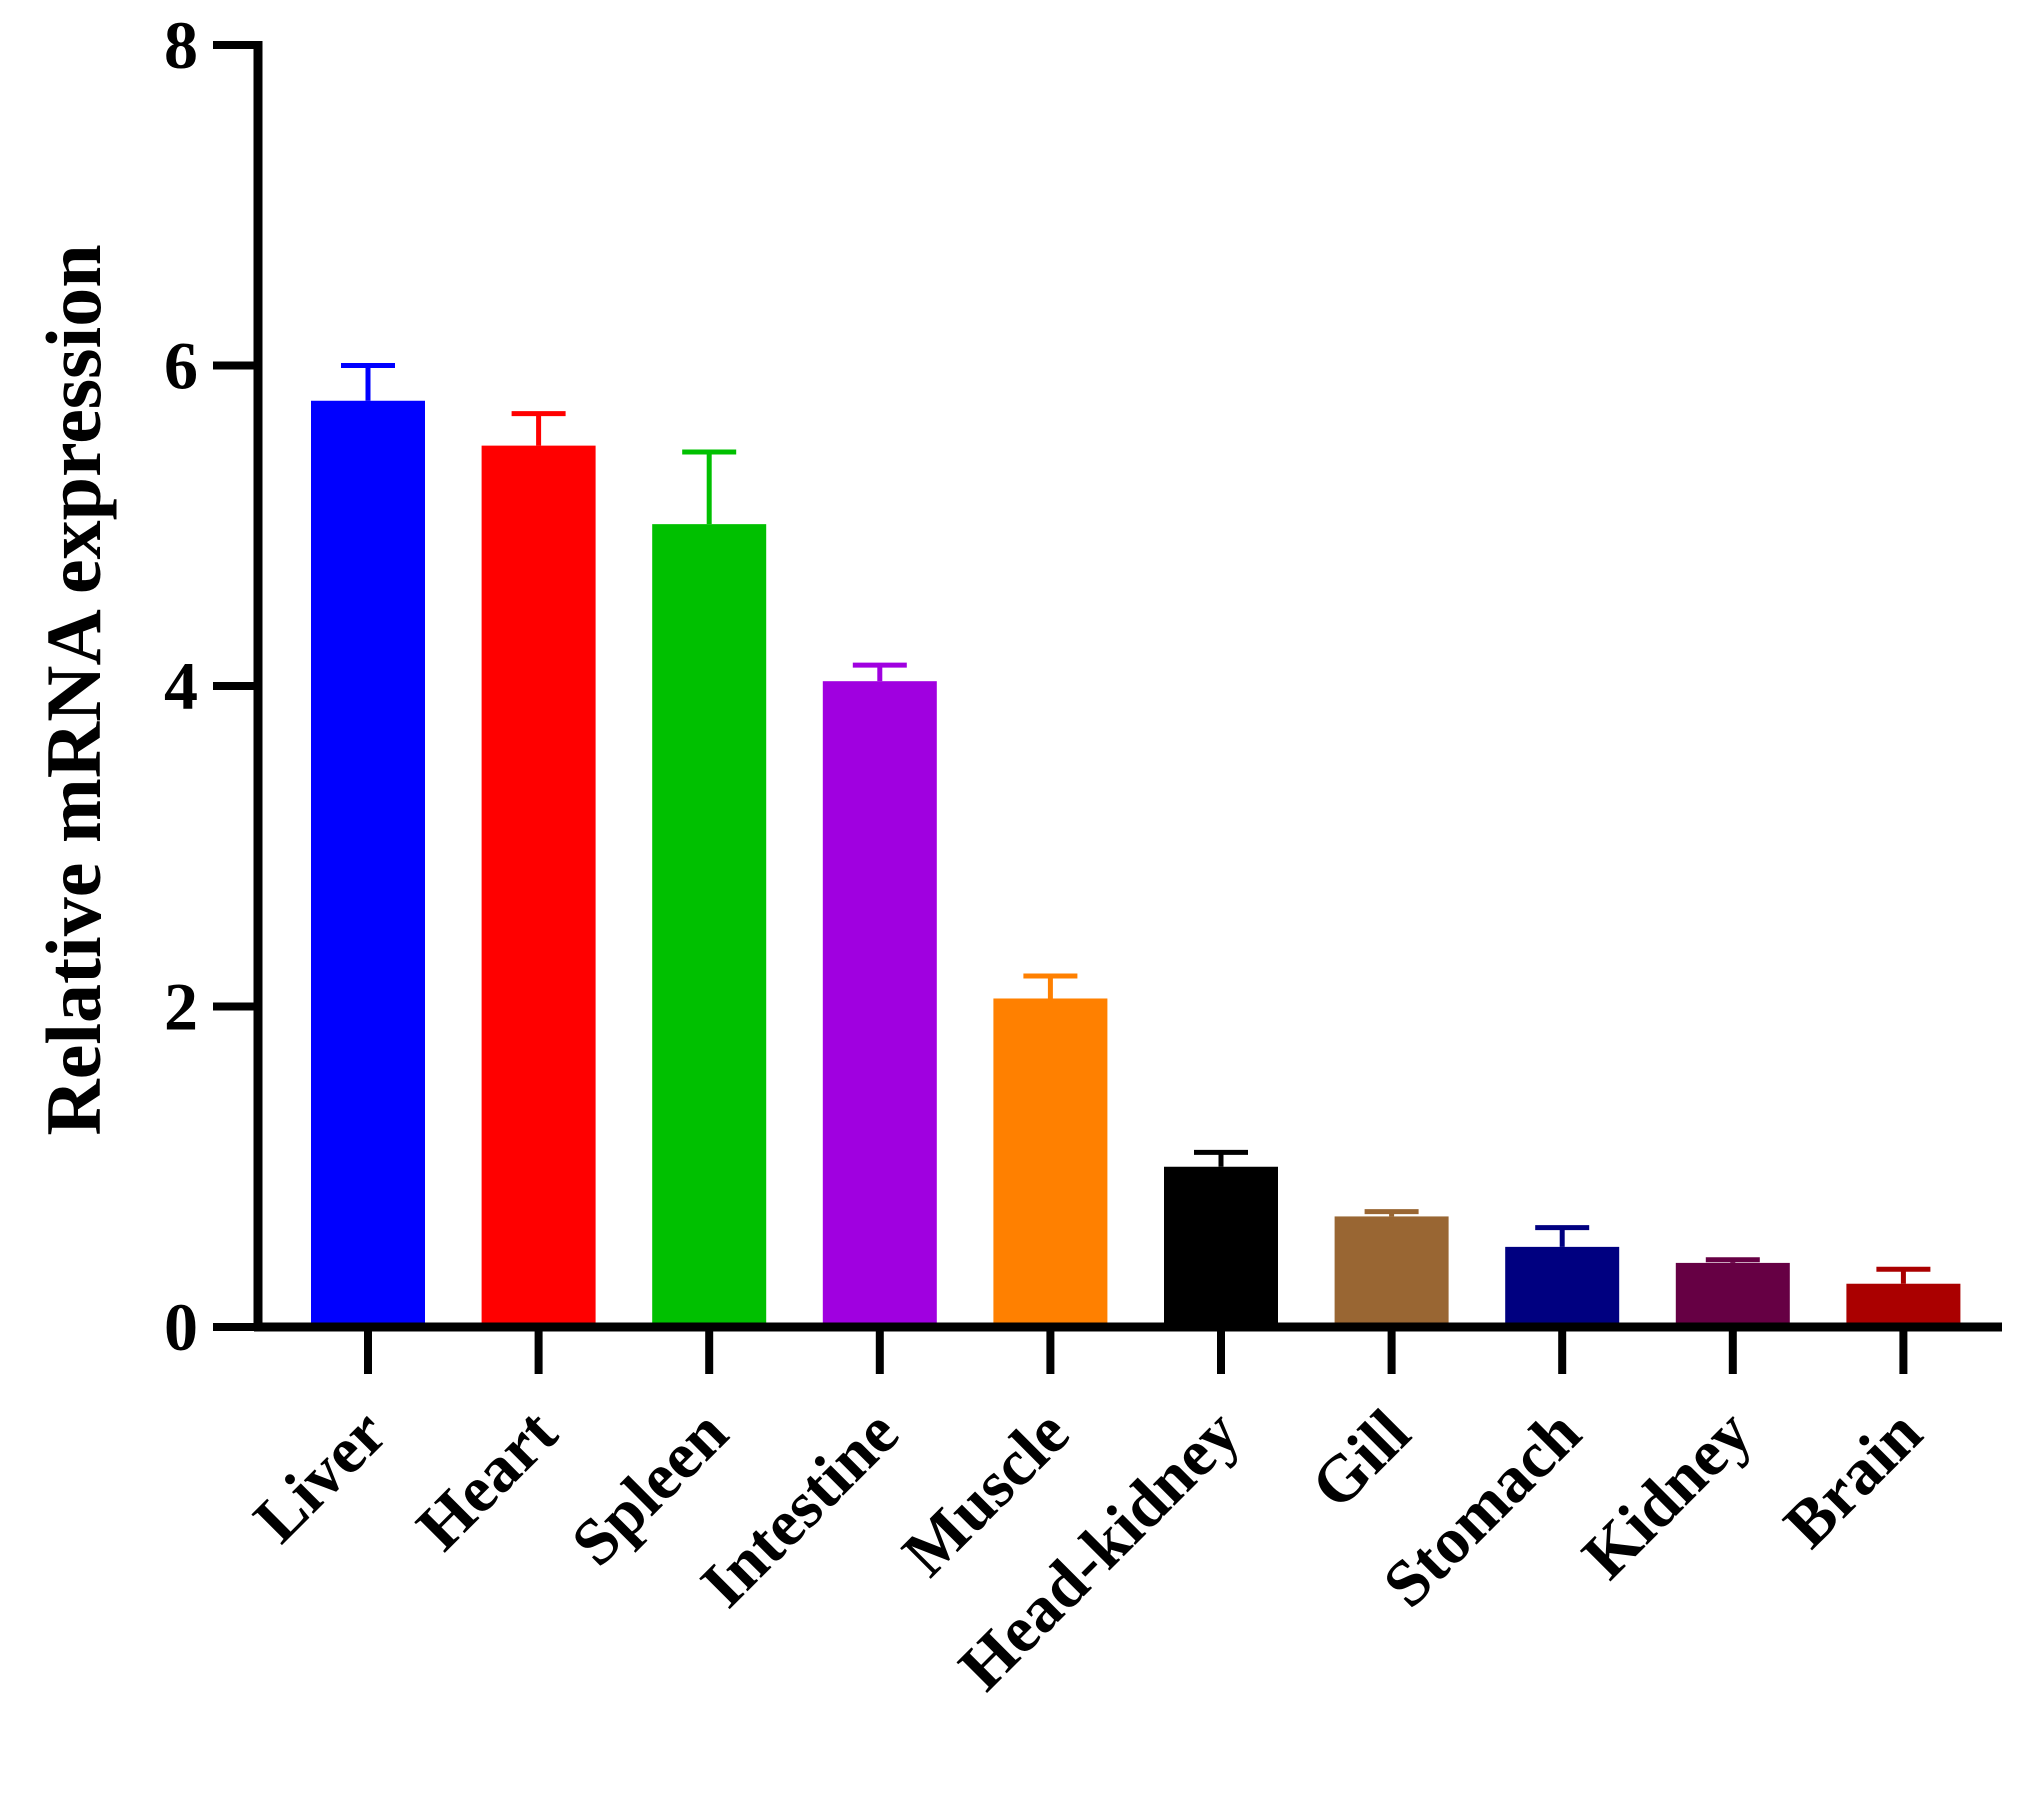 Image resolution: width=2038 pixels, height=1811 pixels. I want to click on bar-liver, so click(368, 863).